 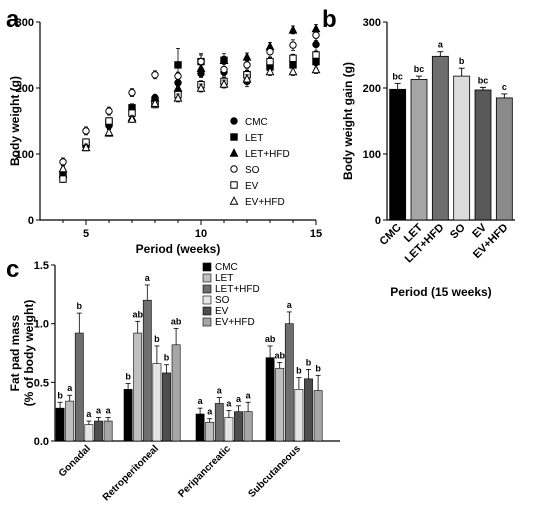 What do you see at coordinates (265, 202) in the screenshot?
I see `legend-label: EV+HFD` at bounding box center [265, 202].